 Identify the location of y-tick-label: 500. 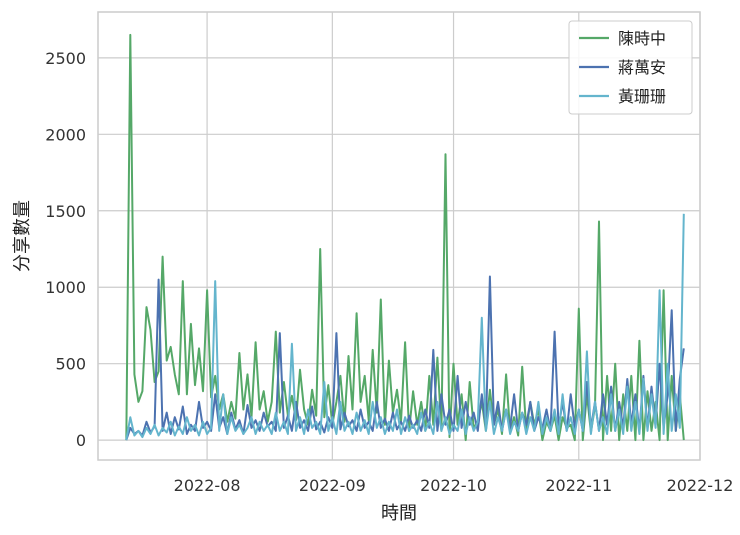
(70, 364).